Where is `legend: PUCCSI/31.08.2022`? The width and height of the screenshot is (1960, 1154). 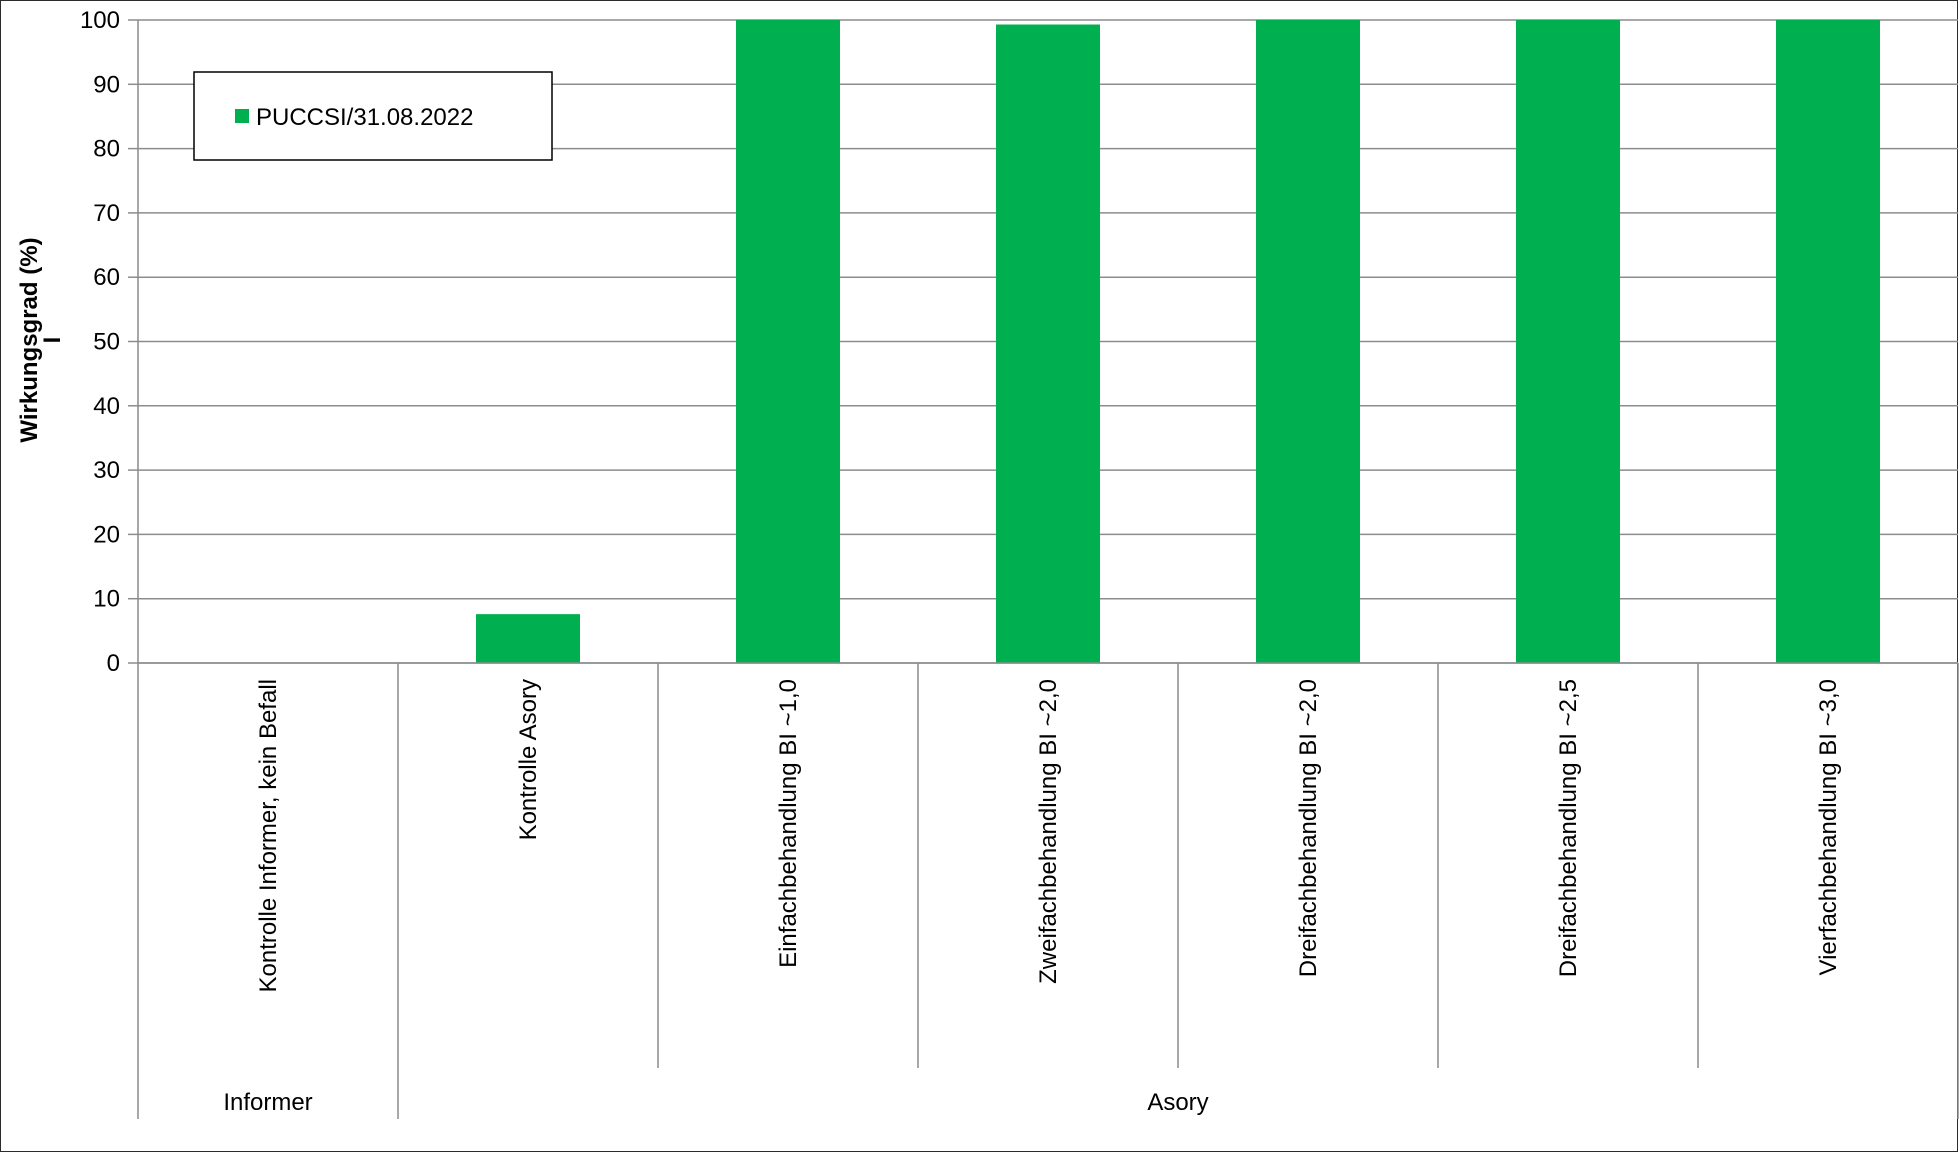
legend: PUCCSI/31.08.2022 is located at coordinates (373, 116).